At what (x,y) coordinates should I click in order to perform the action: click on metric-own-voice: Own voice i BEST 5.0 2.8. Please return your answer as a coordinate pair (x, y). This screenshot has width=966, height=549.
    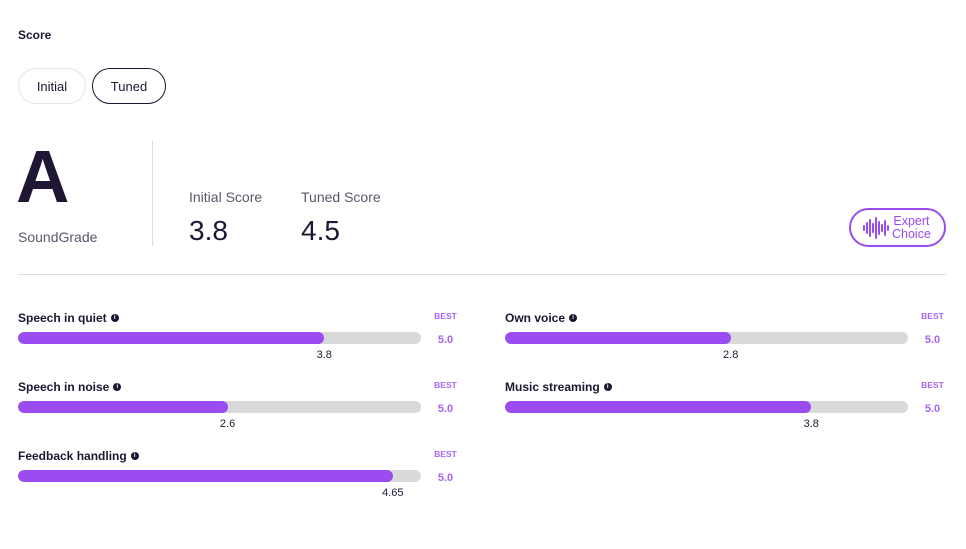
    Looking at the image, I should click on (725, 342).